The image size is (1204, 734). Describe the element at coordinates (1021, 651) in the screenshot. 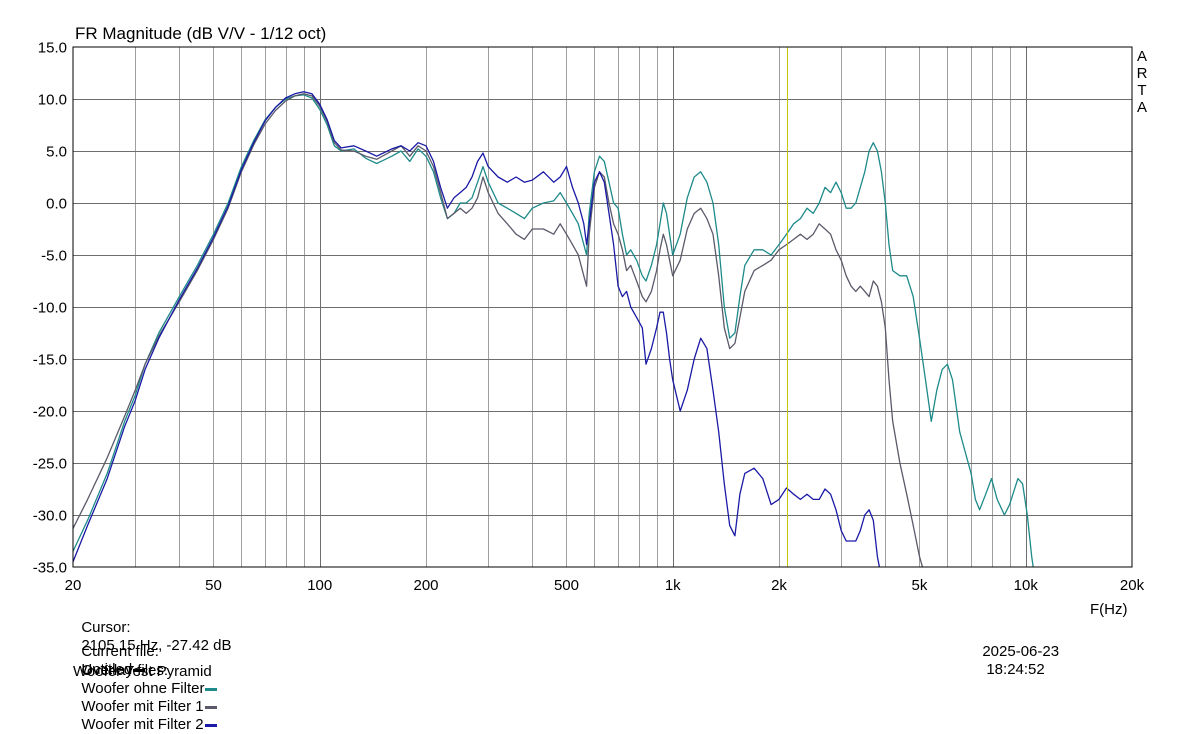

I see `date: 2025-06-23` at that location.